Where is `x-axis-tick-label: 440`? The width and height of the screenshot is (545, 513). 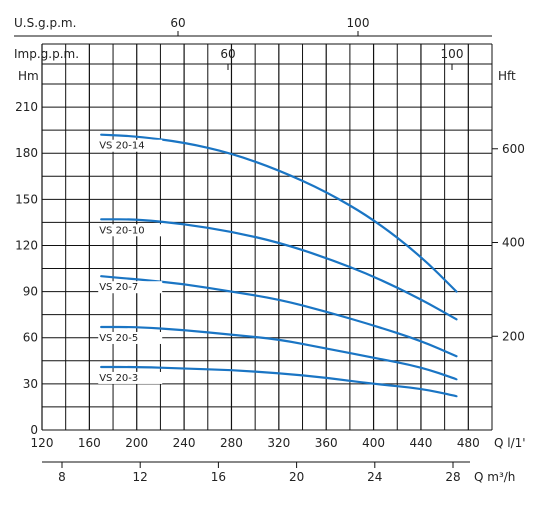
x-axis-tick-label: 440 is located at coordinates (420, 443).